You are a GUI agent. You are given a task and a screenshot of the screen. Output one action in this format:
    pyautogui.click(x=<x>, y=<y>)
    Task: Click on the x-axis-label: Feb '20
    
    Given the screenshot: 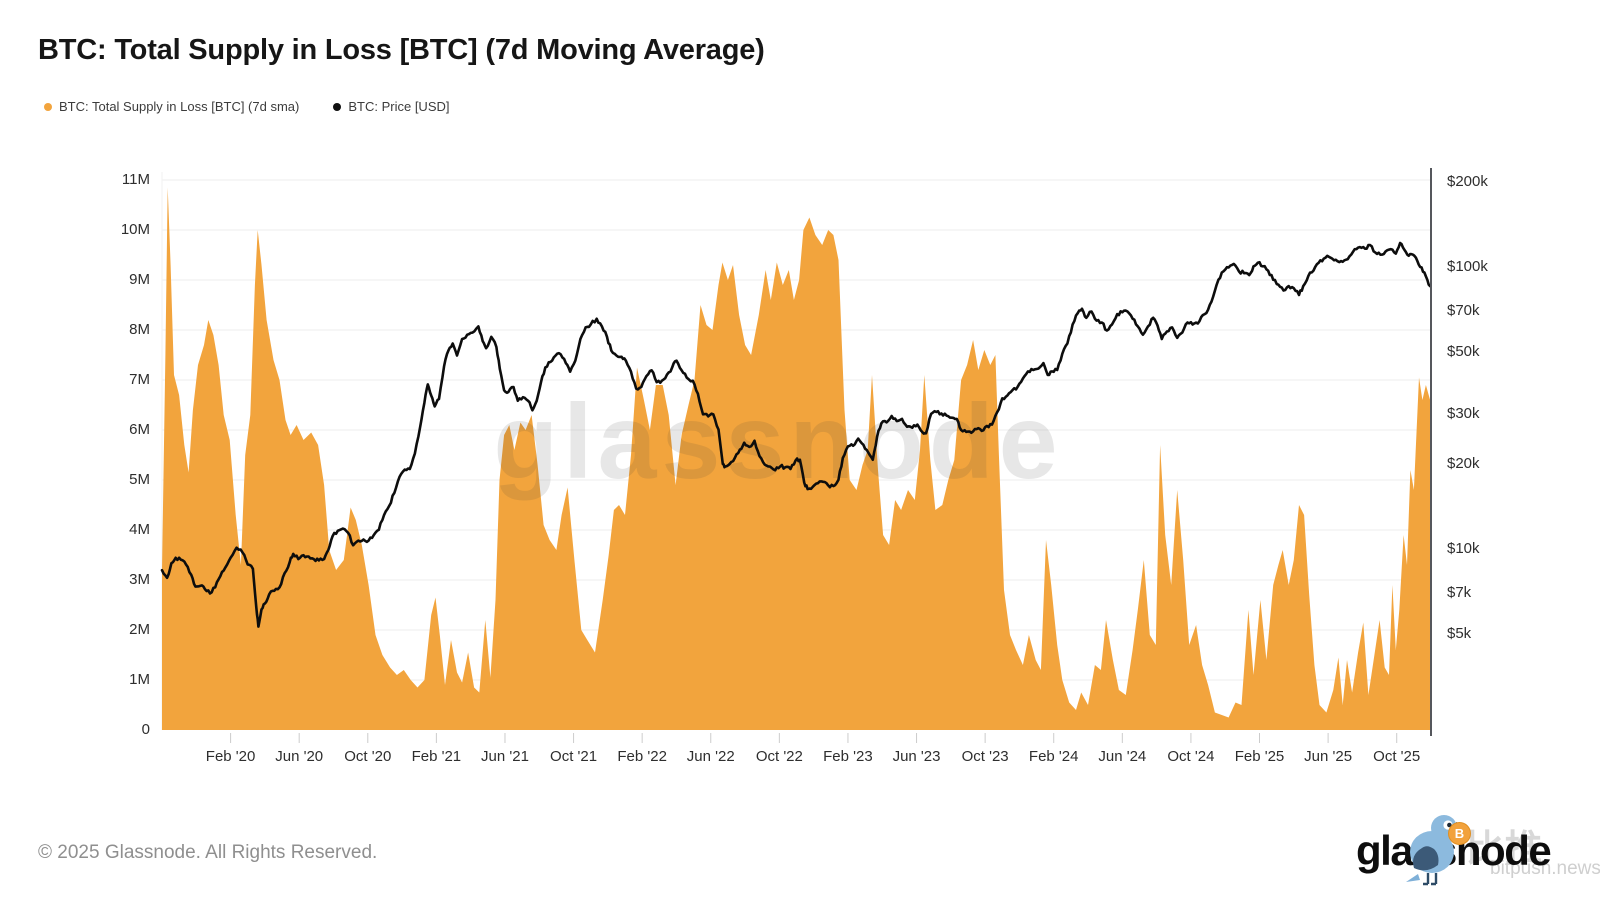 What is the action you would take?
    pyautogui.click(x=230, y=756)
    